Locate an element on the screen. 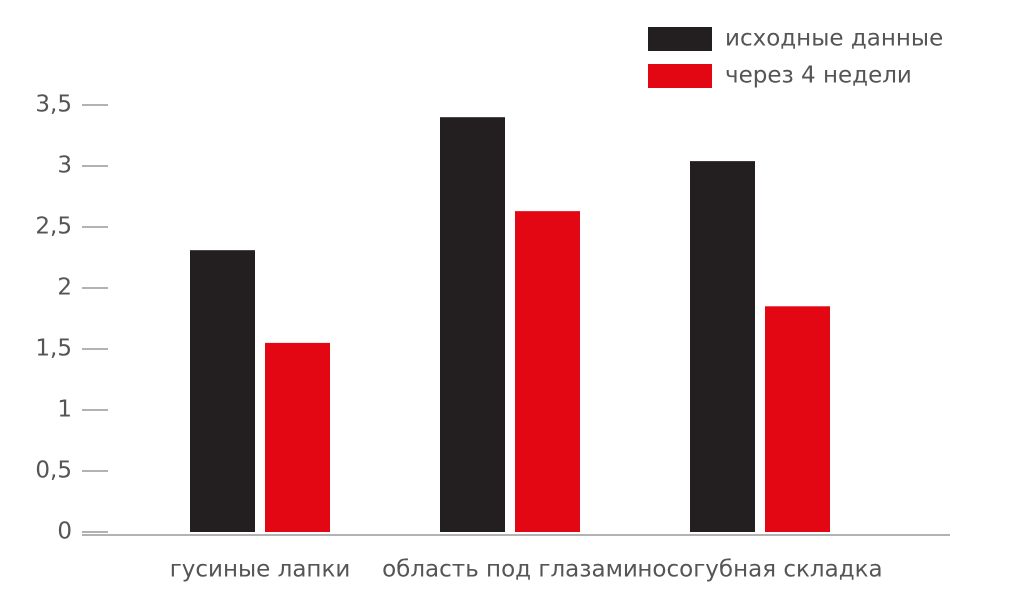 The height and width of the screenshot is (606, 1024). y-tick-label: 3 is located at coordinates (64, 166).